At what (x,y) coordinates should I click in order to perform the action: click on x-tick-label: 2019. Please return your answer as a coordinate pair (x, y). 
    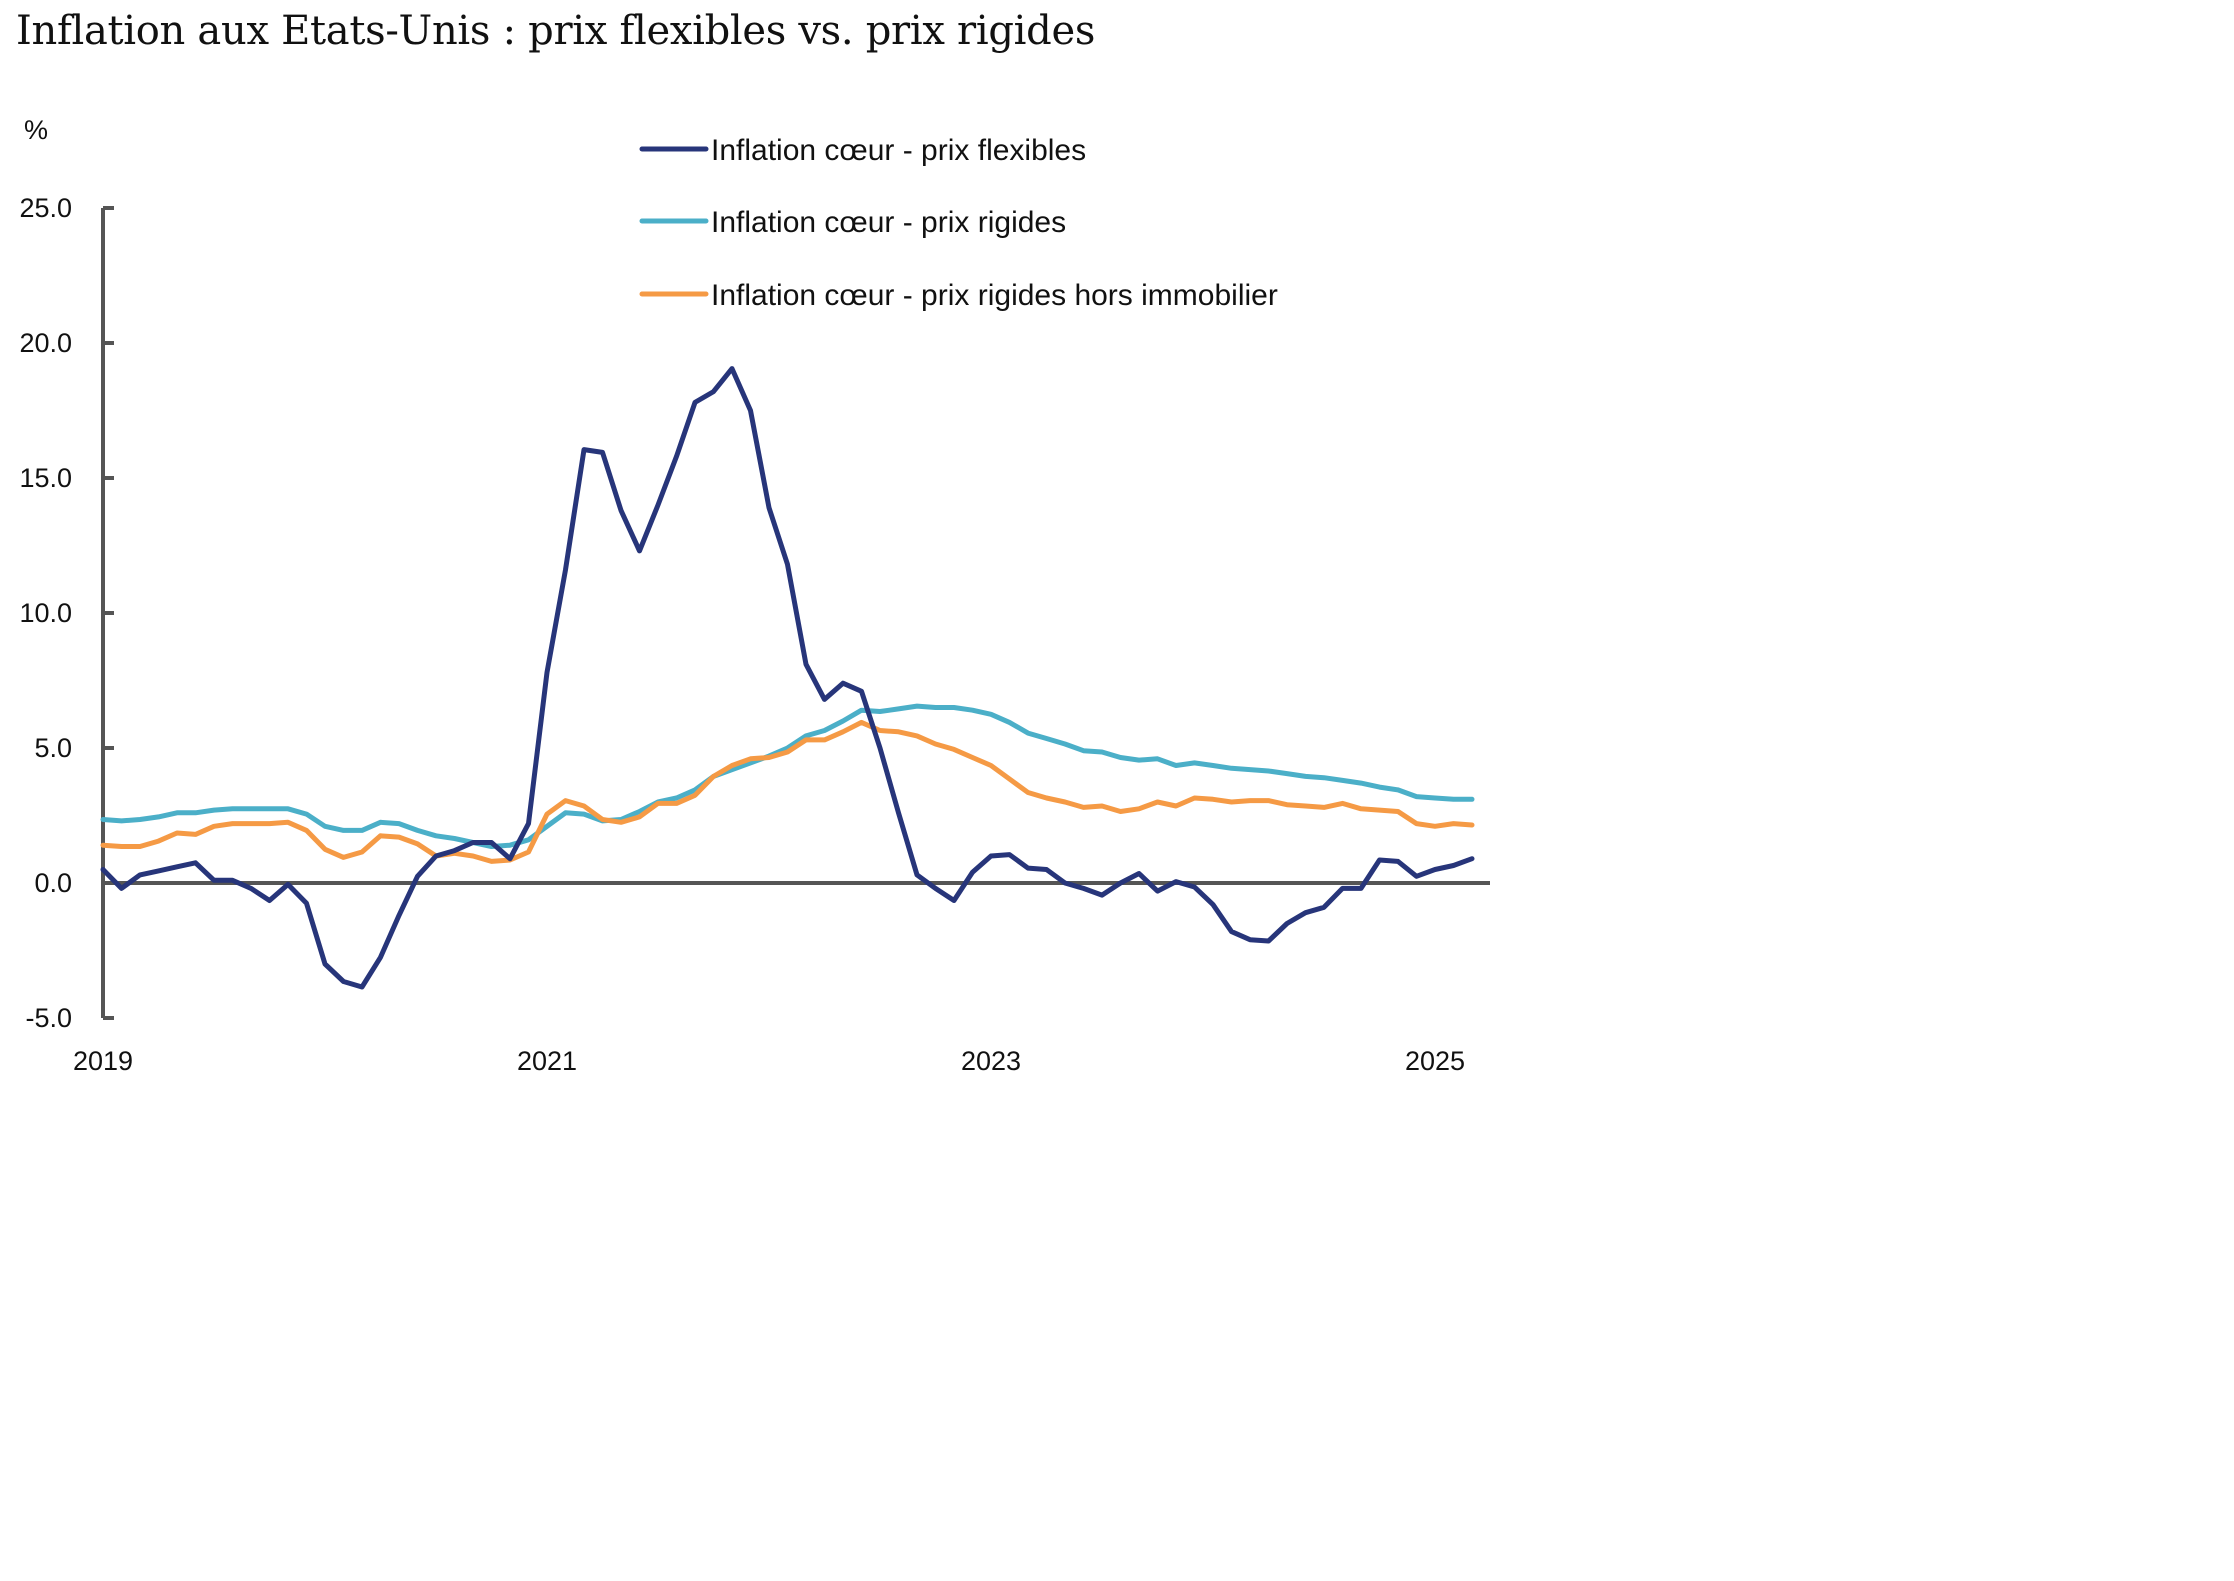
    Looking at the image, I should click on (103, 1061).